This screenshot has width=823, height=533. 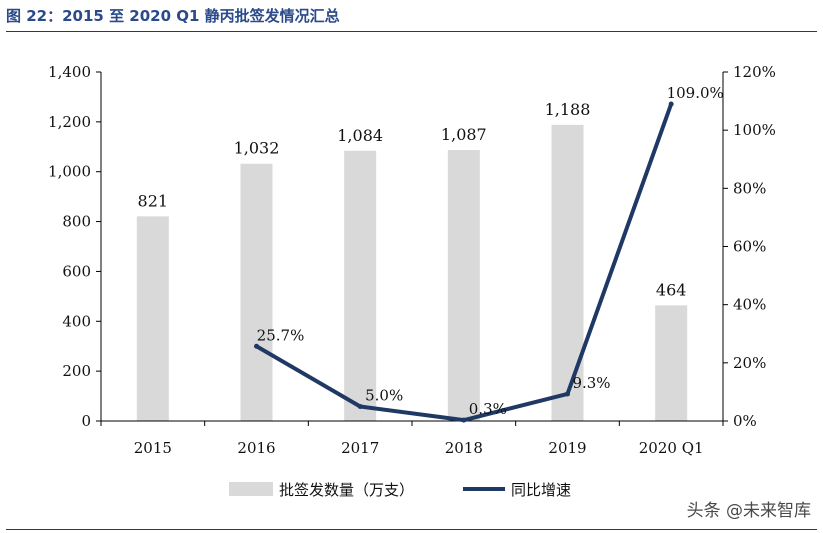 What do you see at coordinates (745, 421) in the screenshot?
I see `y-right-tick-label: 0%` at bounding box center [745, 421].